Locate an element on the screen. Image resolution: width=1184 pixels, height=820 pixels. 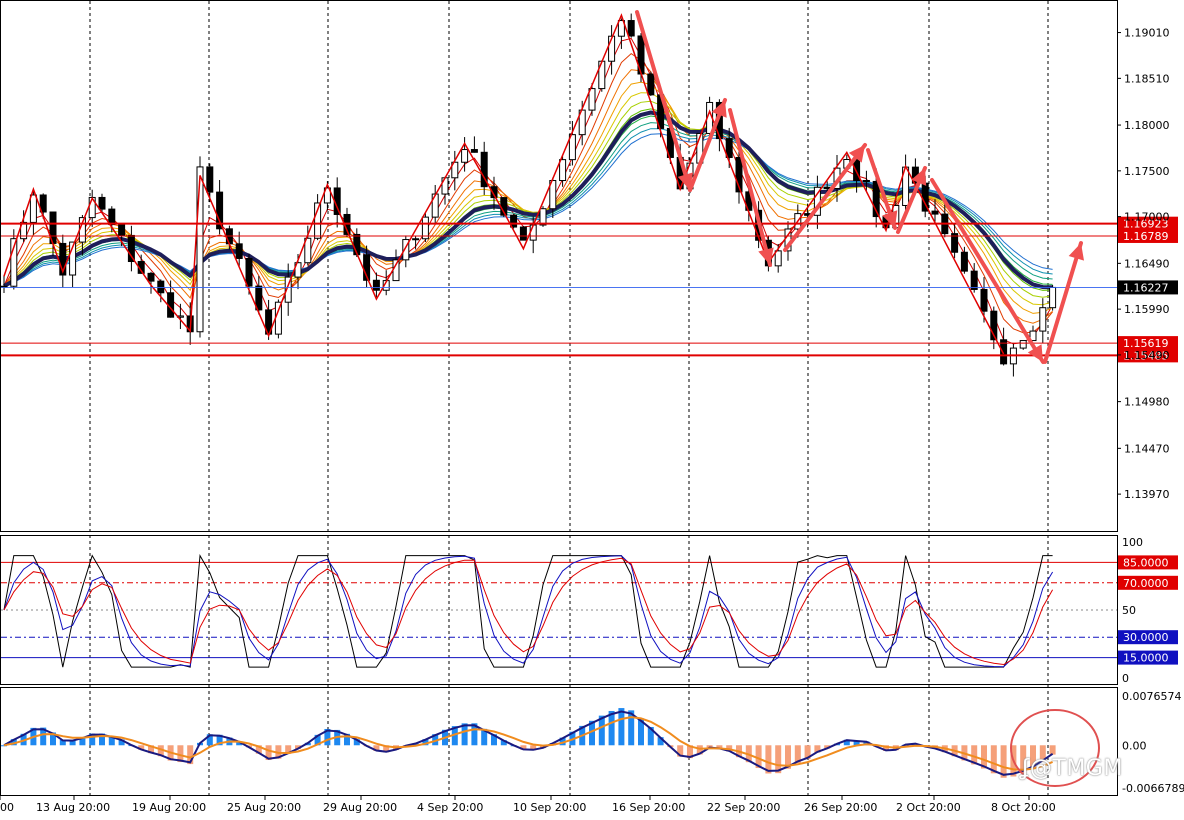
level-label: 1.16789 is located at coordinates (1146, 236).